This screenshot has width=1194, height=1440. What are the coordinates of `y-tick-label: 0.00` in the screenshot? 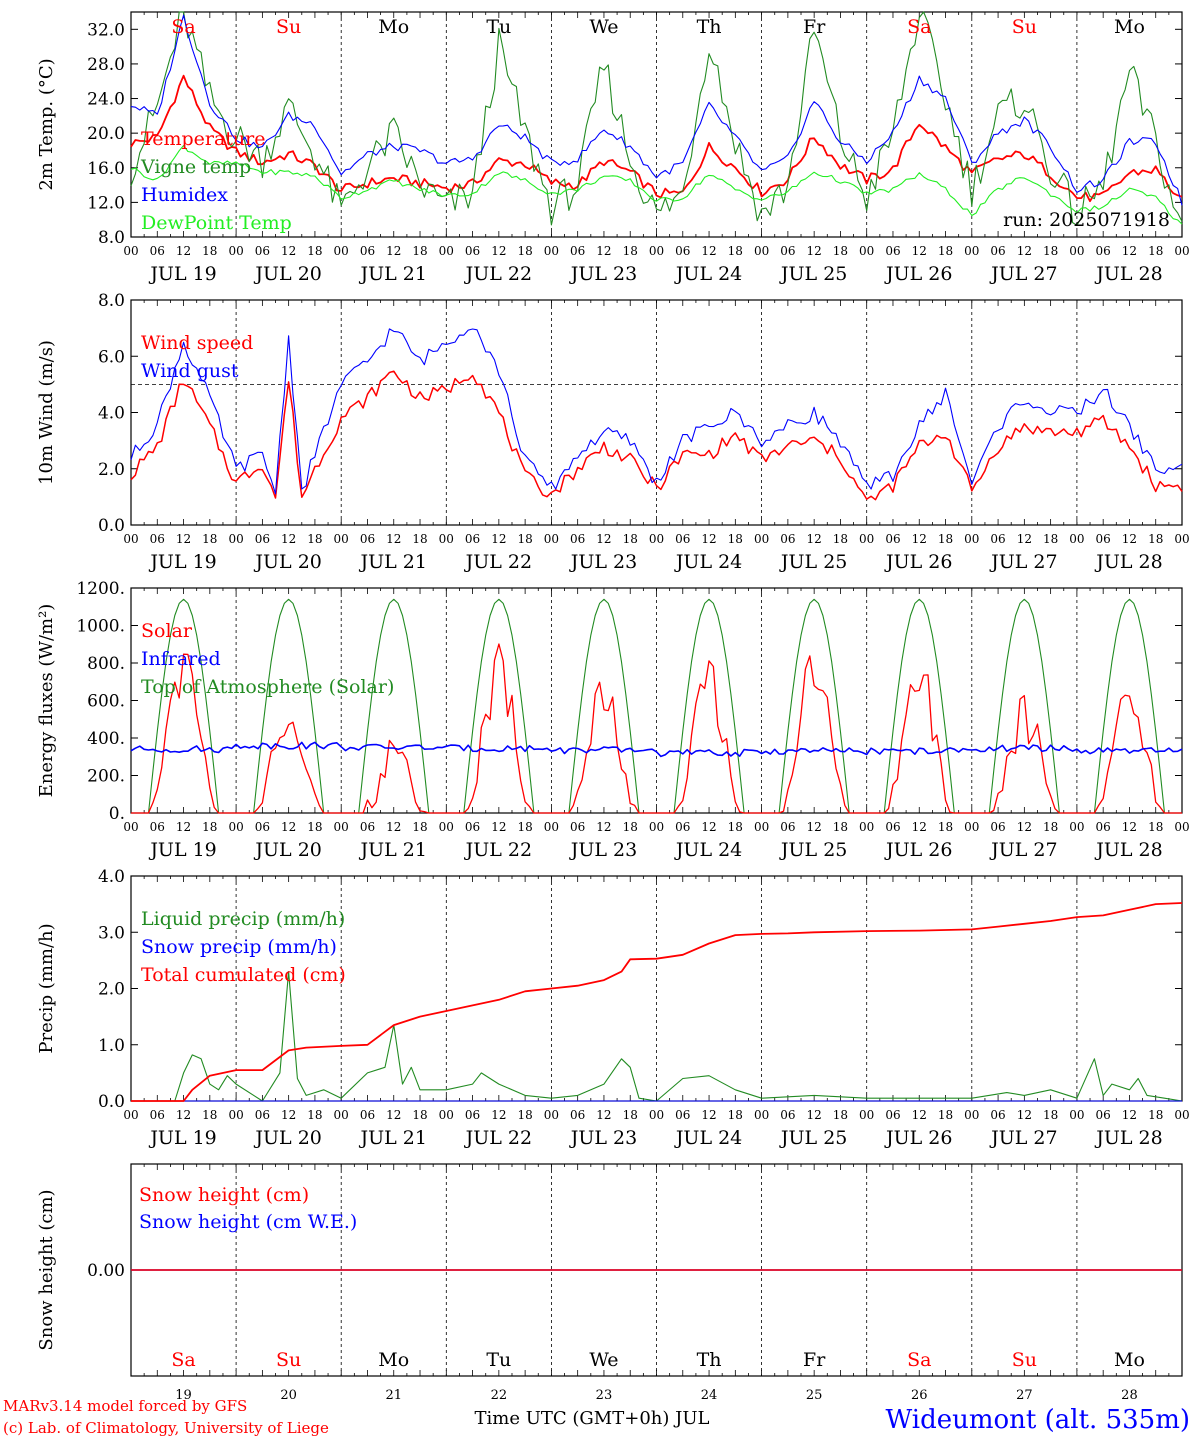 It's located at (106, 1271).